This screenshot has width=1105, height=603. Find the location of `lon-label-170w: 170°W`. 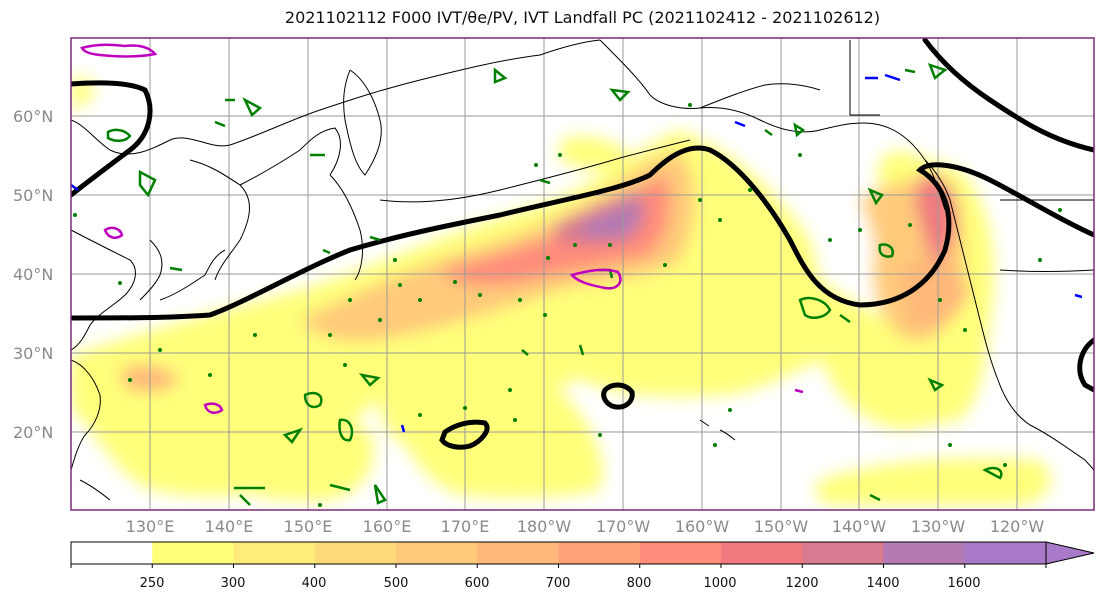

lon-label-170w: 170°W is located at coordinates (623, 526).